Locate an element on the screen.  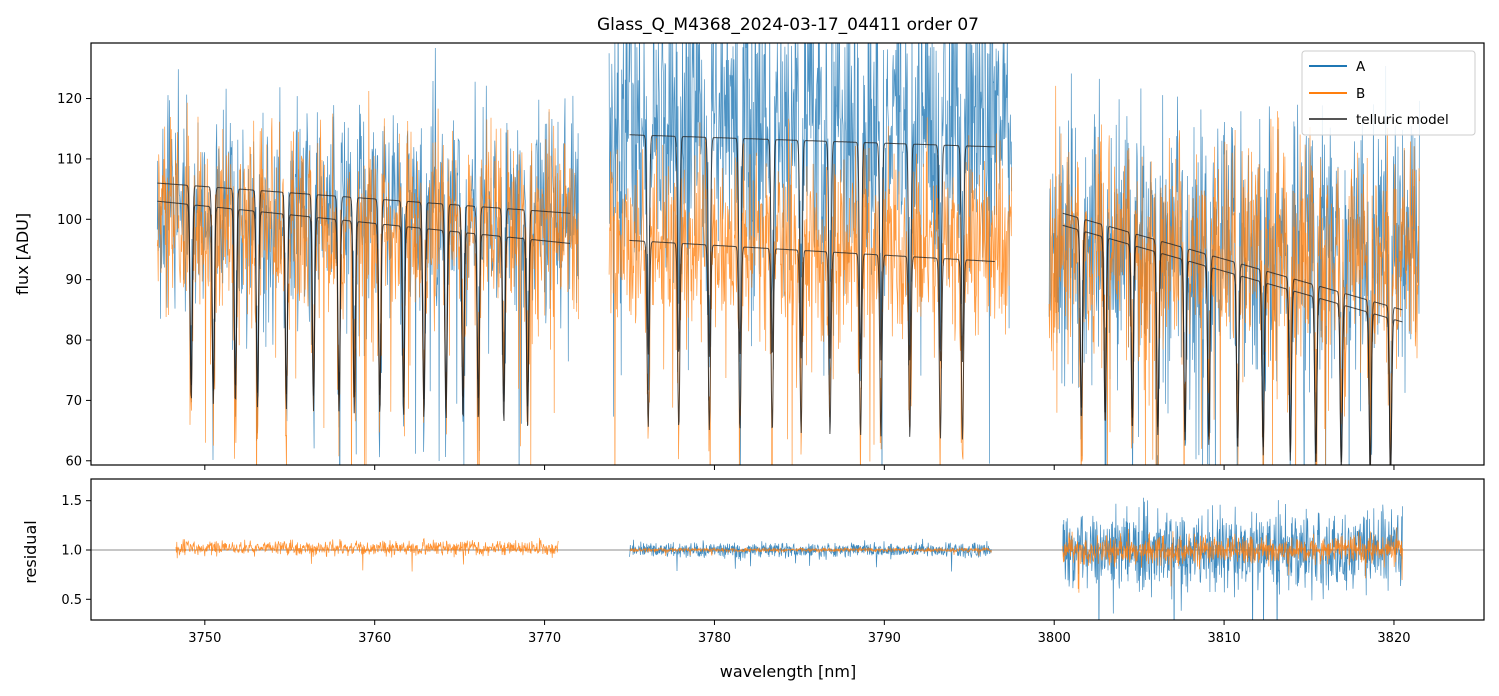
top-y-tick-label: 100 is located at coordinates (69, 220).